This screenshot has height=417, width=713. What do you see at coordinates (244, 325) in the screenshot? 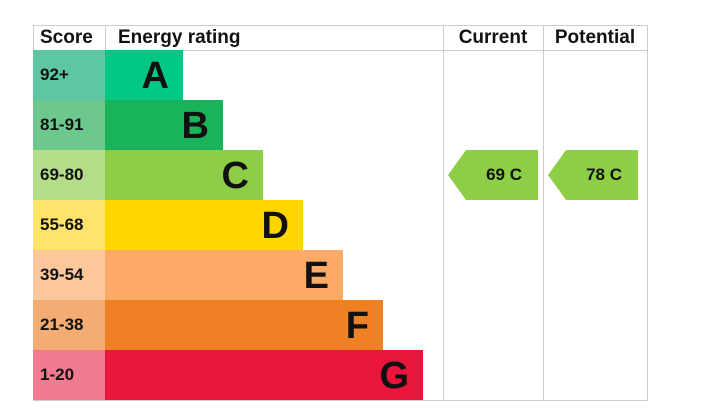
I see `rating-bar-f: F` at bounding box center [244, 325].